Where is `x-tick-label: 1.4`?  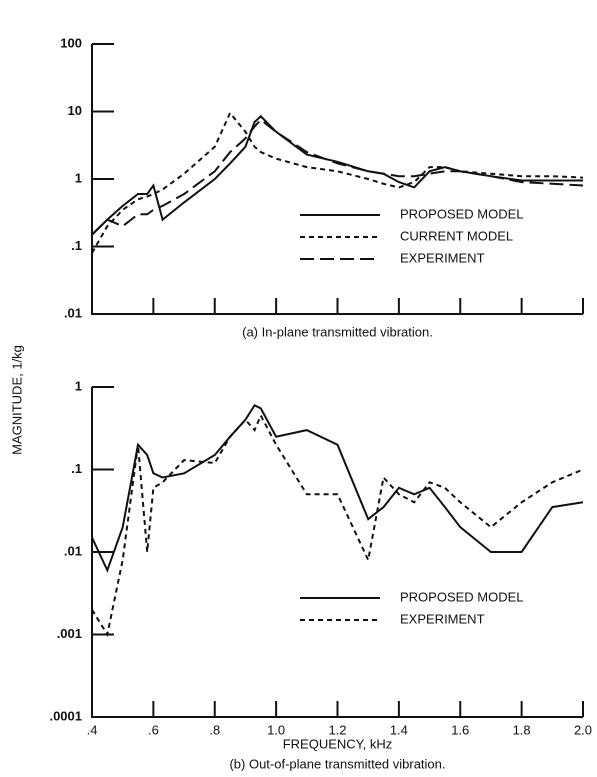
x-tick-label: 1.4 is located at coordinates (399, 729).